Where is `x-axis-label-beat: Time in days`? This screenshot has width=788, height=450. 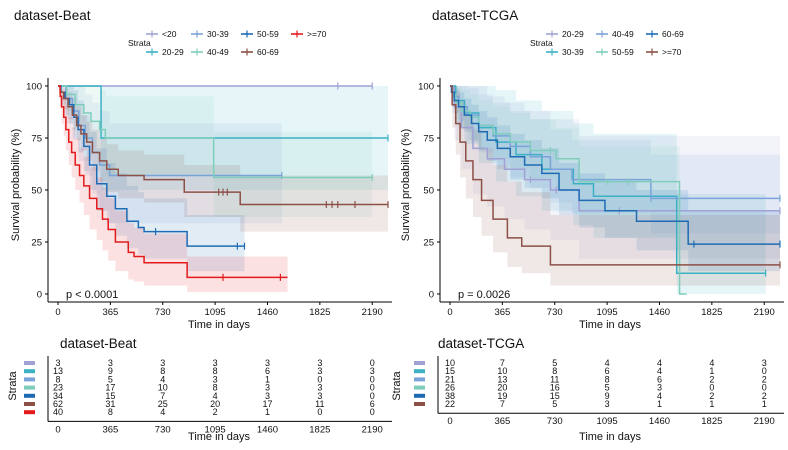 x-axis-label-beat: Time in days is located at coordinates (219, 325).